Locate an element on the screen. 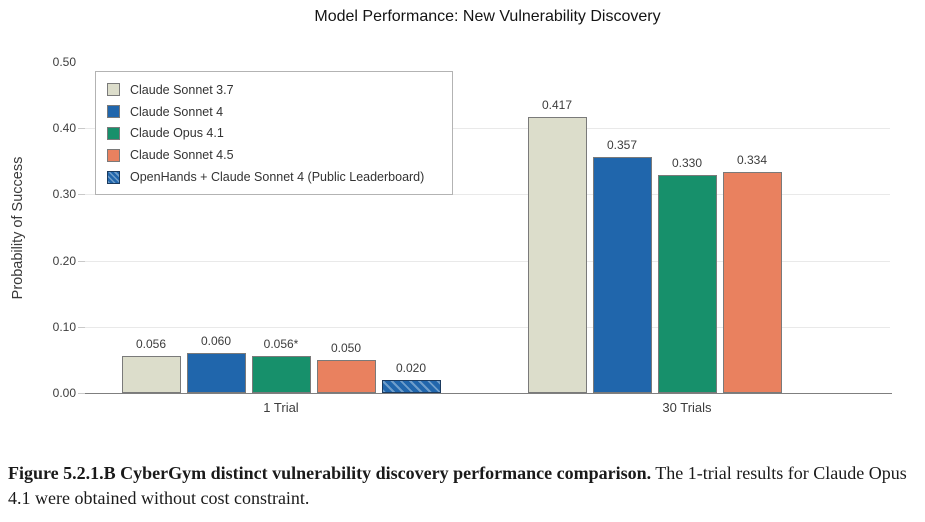 The height and width of the screenshot is (522, 925). legend-item: Claude Sonnet 4 is located at coordinates (274, 112).